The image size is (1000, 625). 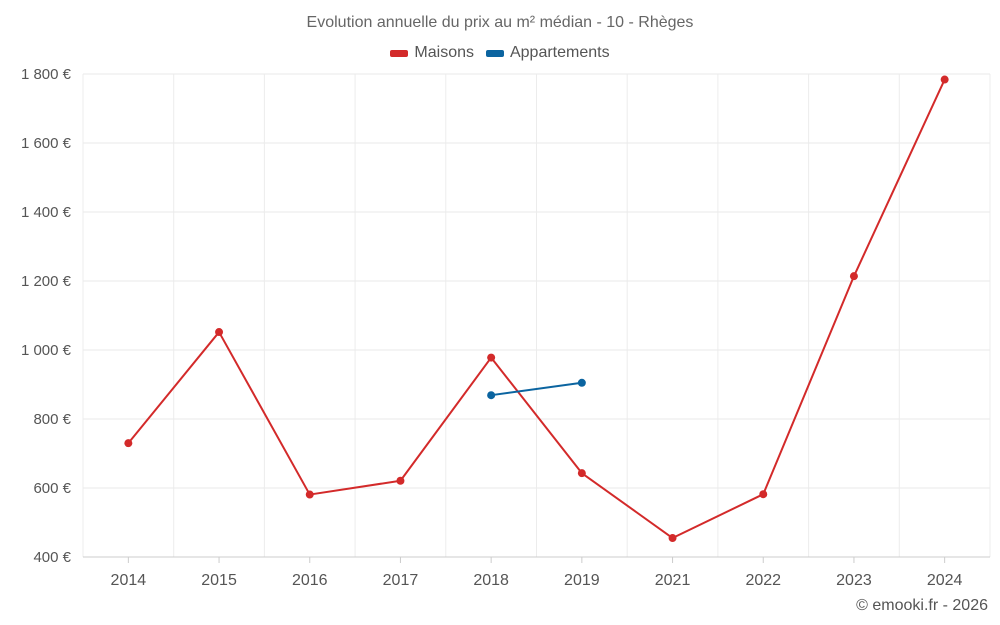 What do you see at coordinates (763, 580) in the screenshot?
I see `x-tick-label: 2022` at bounding box center [763, 580].